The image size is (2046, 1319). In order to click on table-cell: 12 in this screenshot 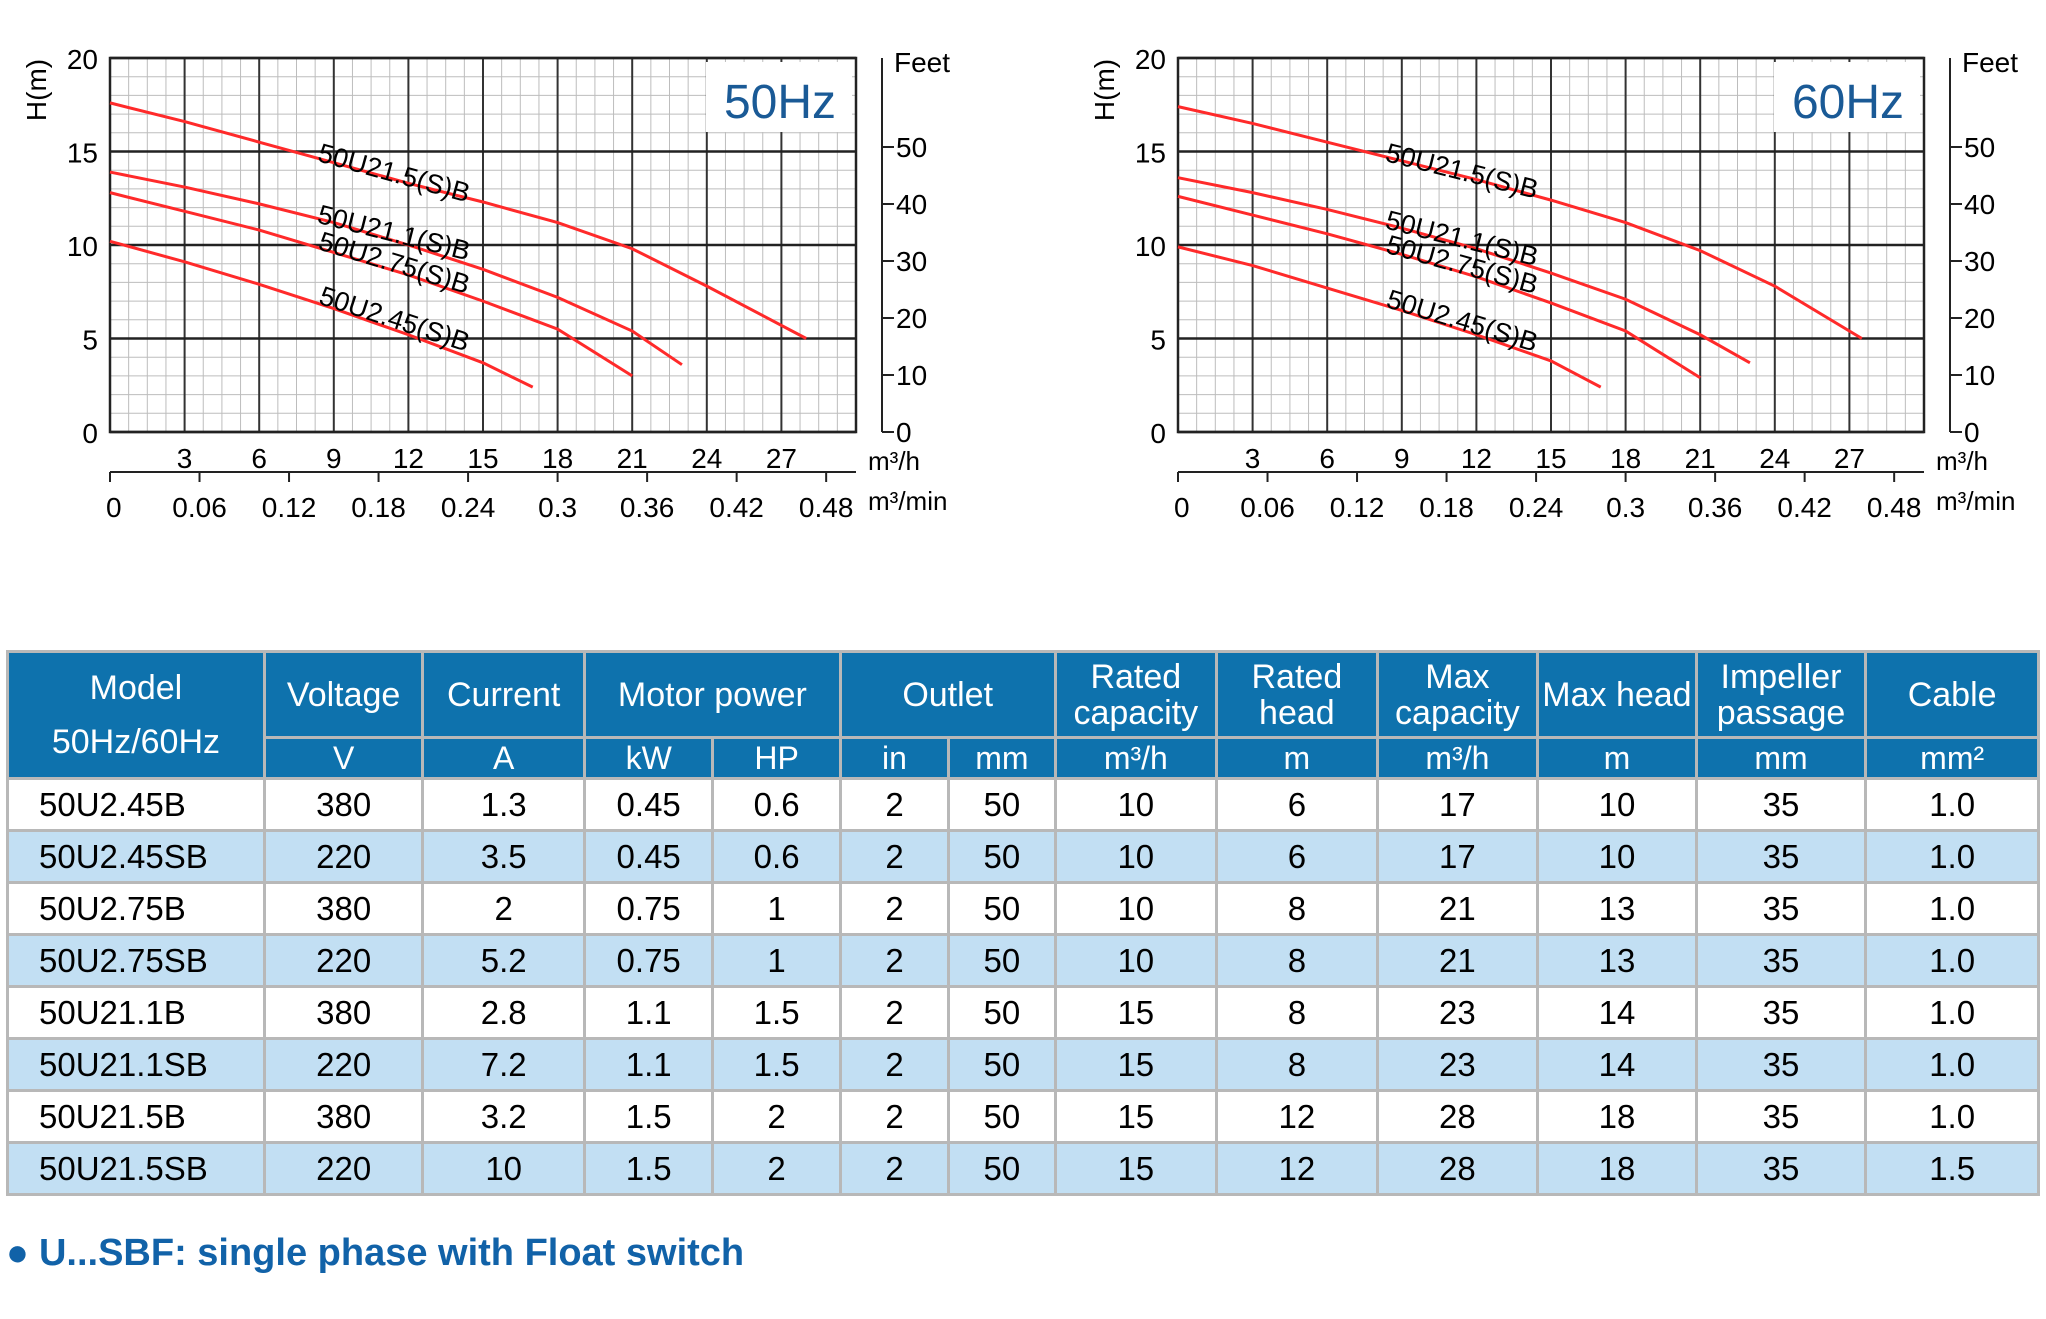, I will do `click(1297, 1116)`.